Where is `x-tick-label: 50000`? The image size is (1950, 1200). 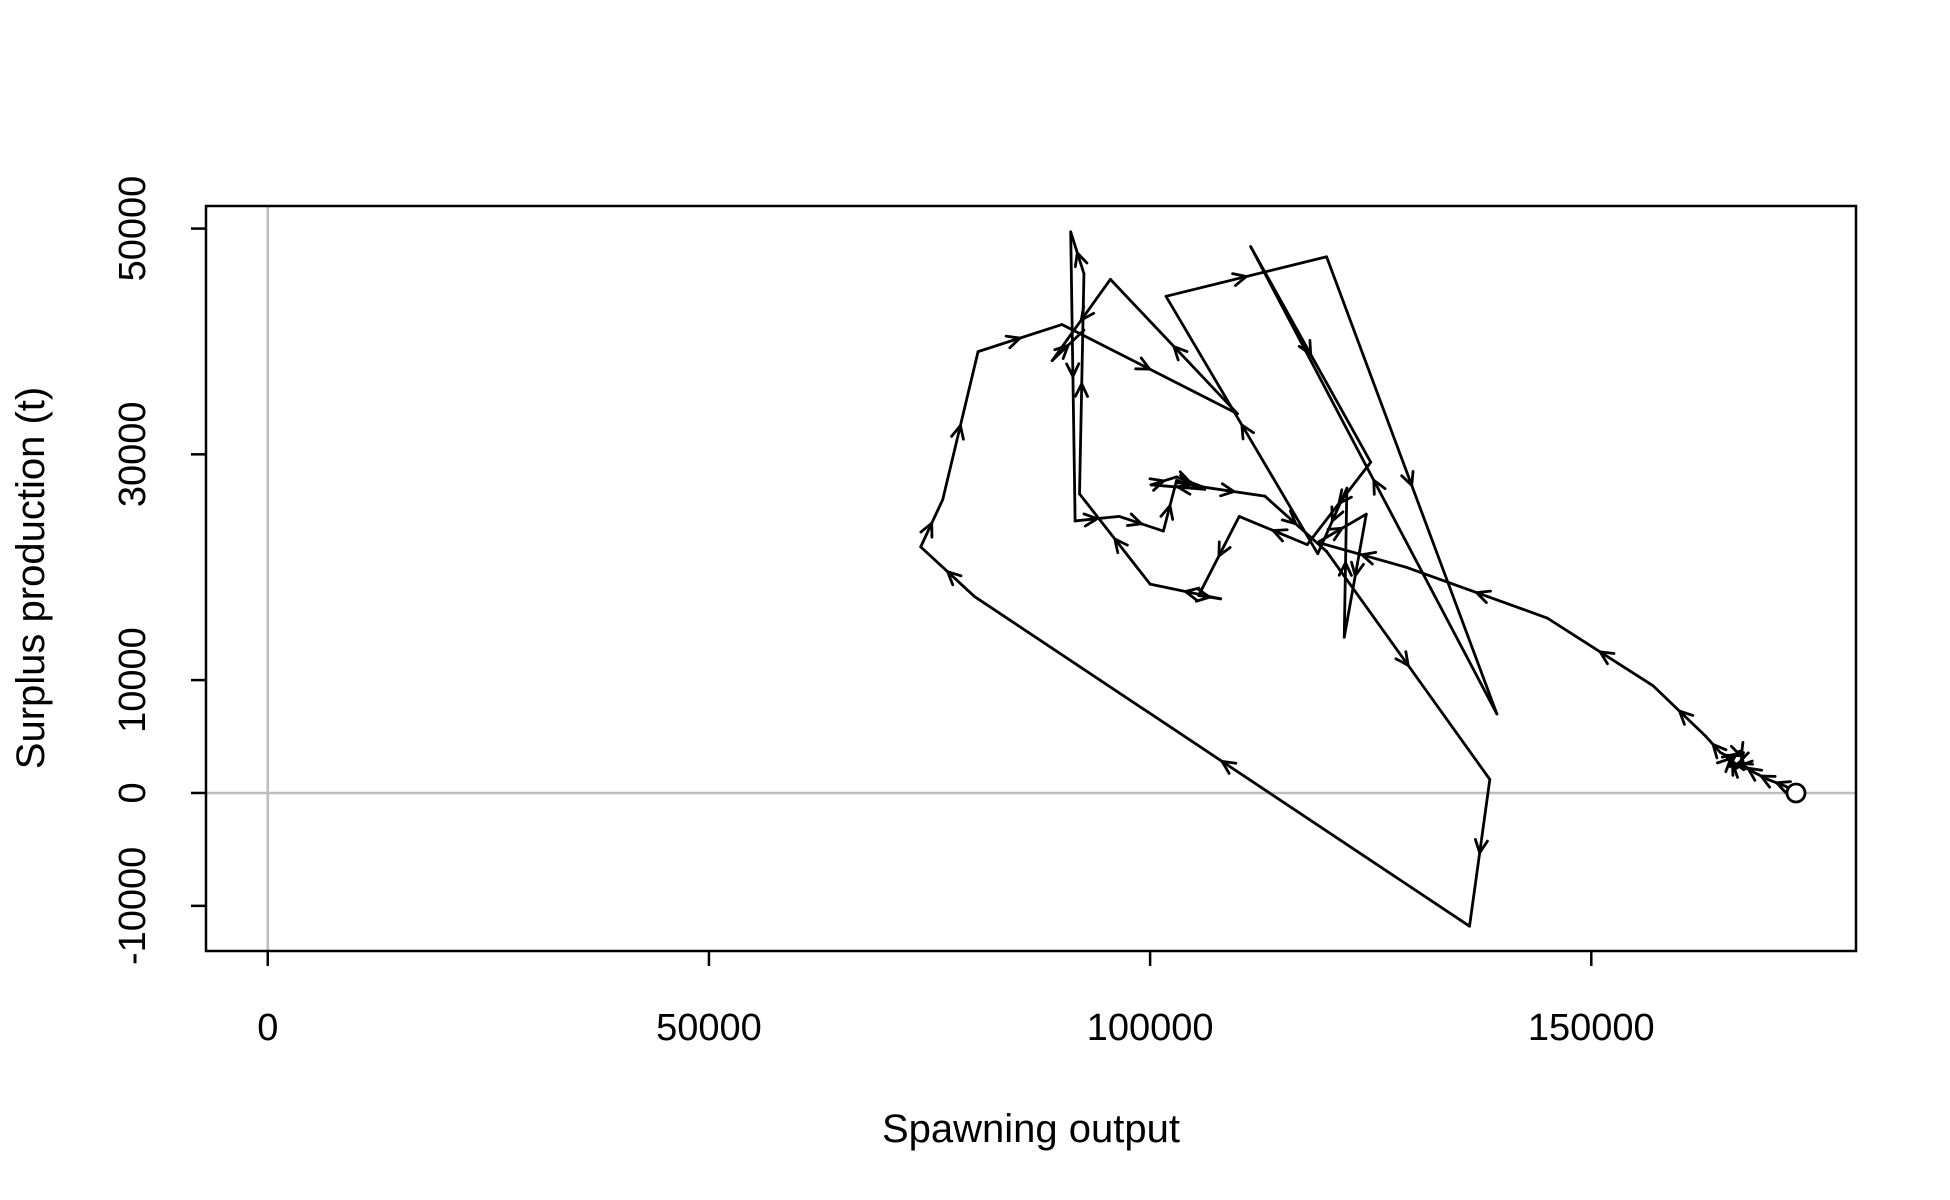
x-tick-label: 50000 is located at coordinates (709, 1028).